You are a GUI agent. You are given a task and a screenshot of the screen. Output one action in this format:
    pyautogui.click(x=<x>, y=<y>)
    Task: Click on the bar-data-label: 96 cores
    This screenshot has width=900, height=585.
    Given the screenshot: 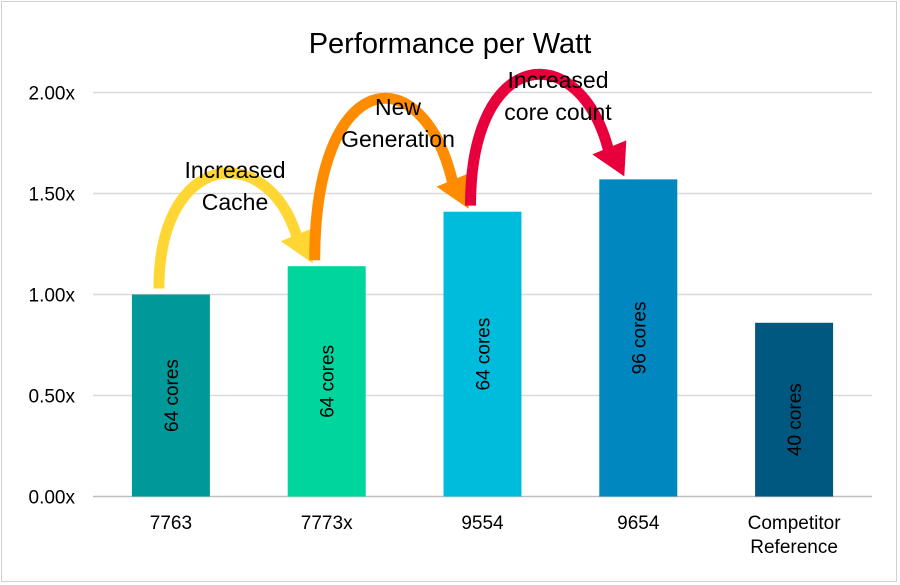 What is the action you would take?
    pyautogui.click(x=639, y=337)
    